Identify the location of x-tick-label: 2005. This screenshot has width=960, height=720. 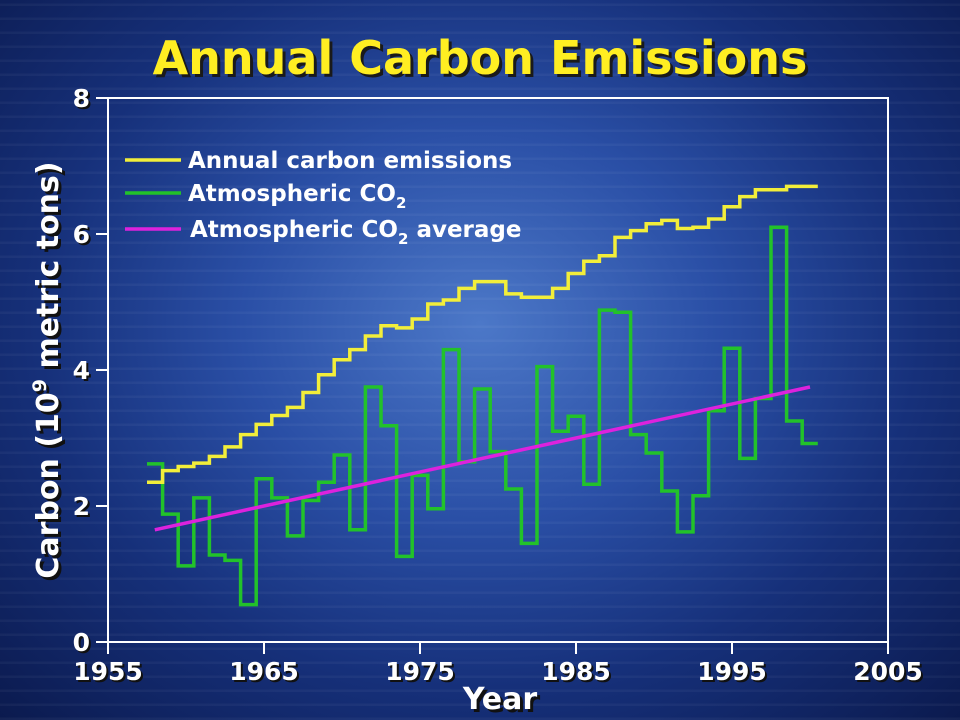
(888, 671).